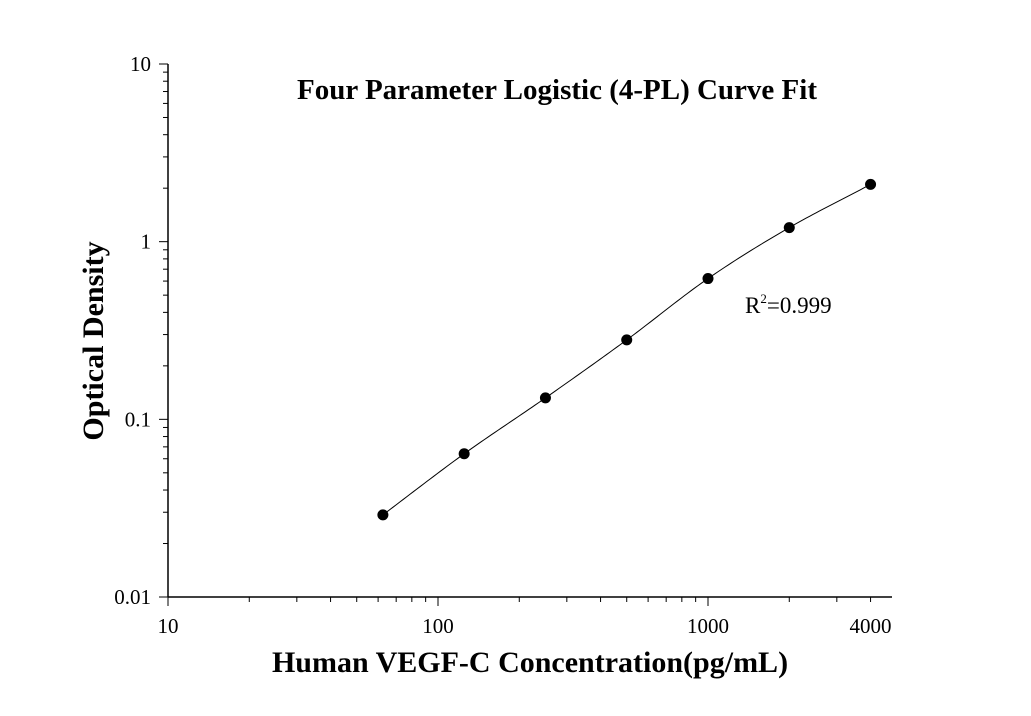  What do you see at coordinates (763, 298) in the screenshot?
I see `r-squared-sup: 2` at bounding box center [763, 298].